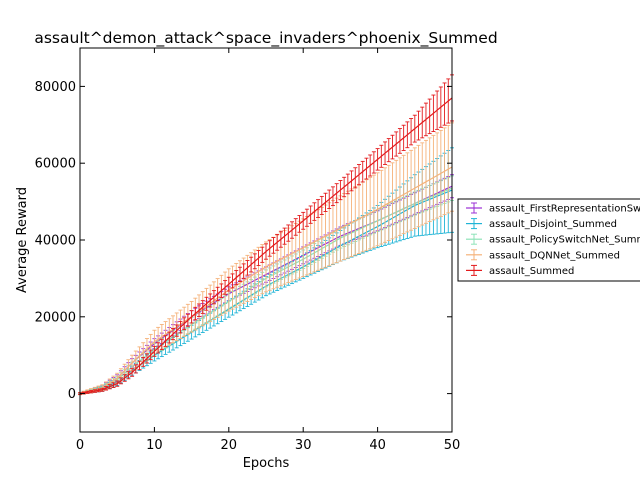 This screenshot has height=480, width=640. I want to click on x-tick-label: 10, so click(154, 445).